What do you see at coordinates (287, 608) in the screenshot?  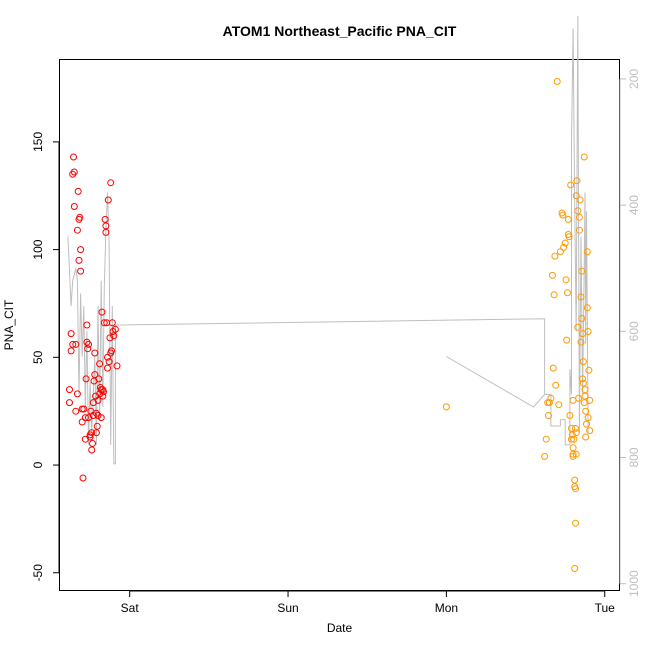 I see `x-tick-label: Sun` at bounding box center [287, 608].